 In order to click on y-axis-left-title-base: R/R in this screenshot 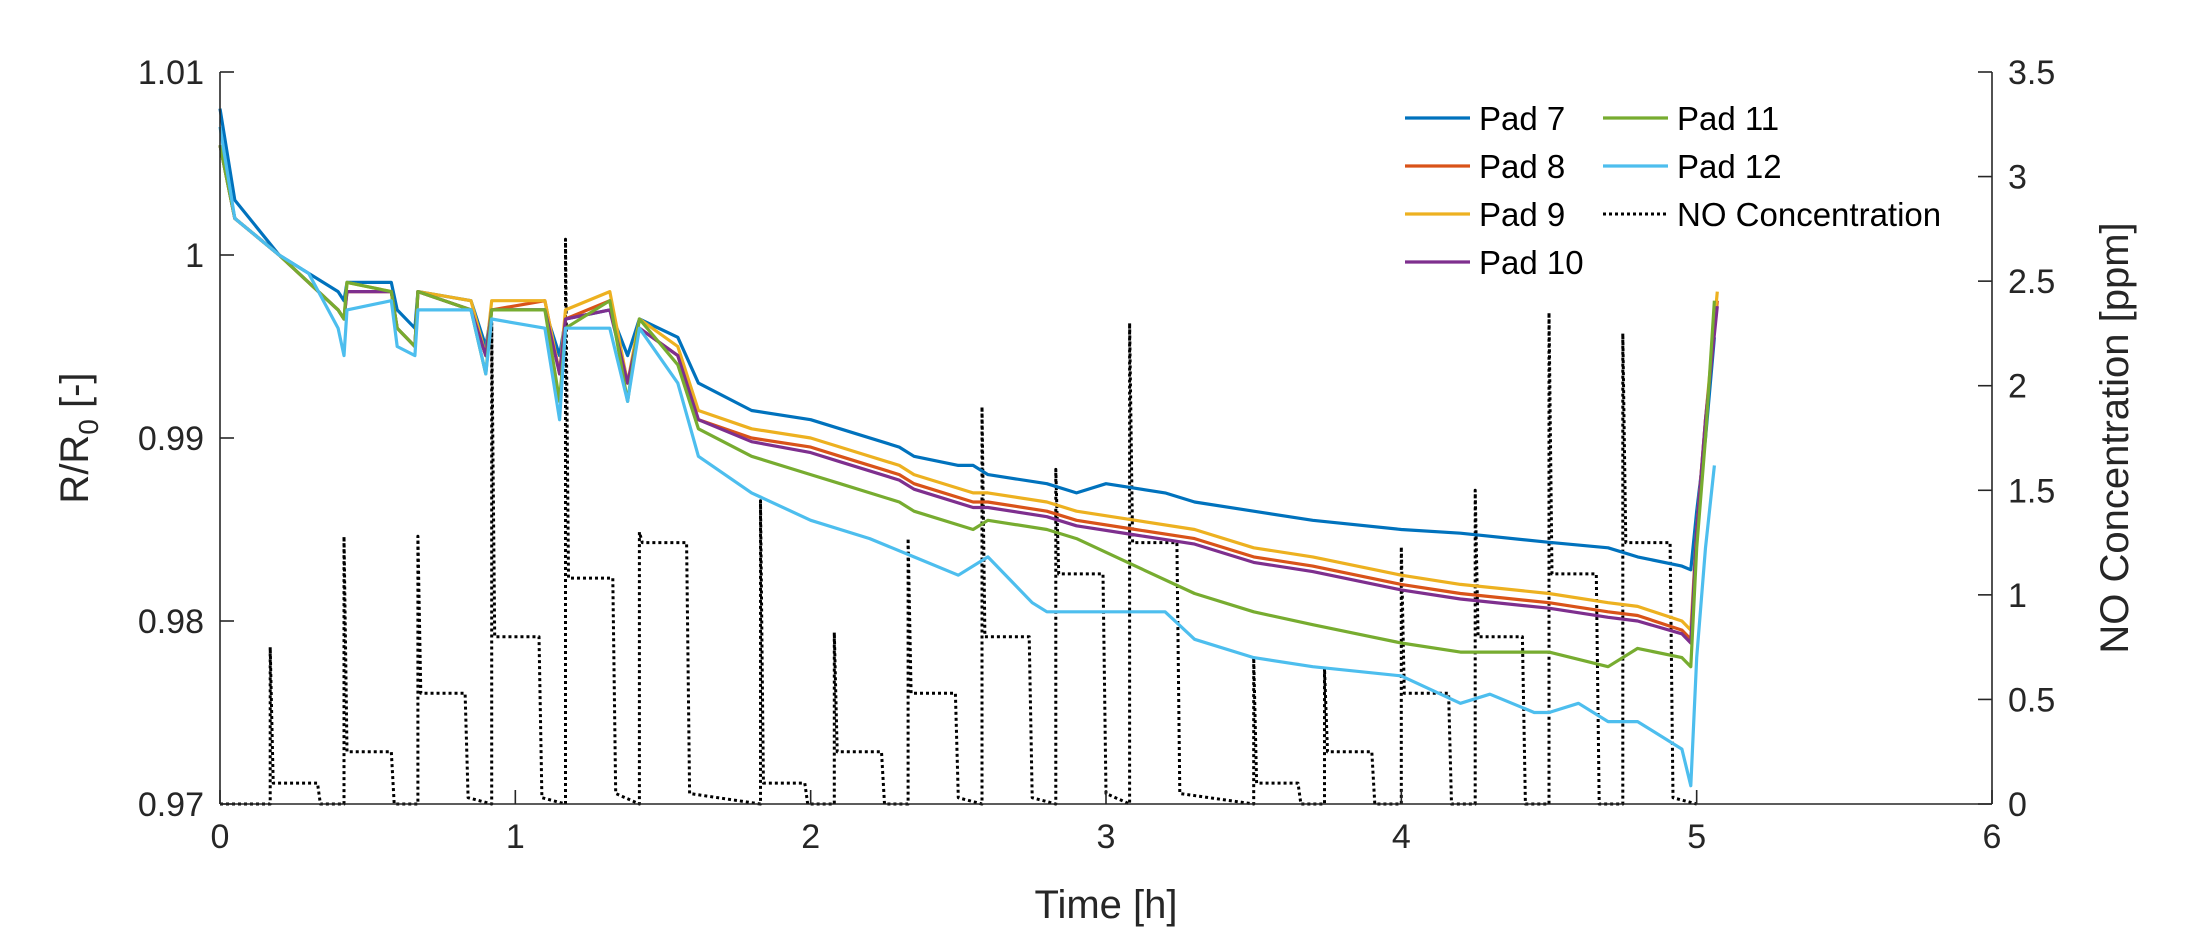, I will do `click(75, 469)`.